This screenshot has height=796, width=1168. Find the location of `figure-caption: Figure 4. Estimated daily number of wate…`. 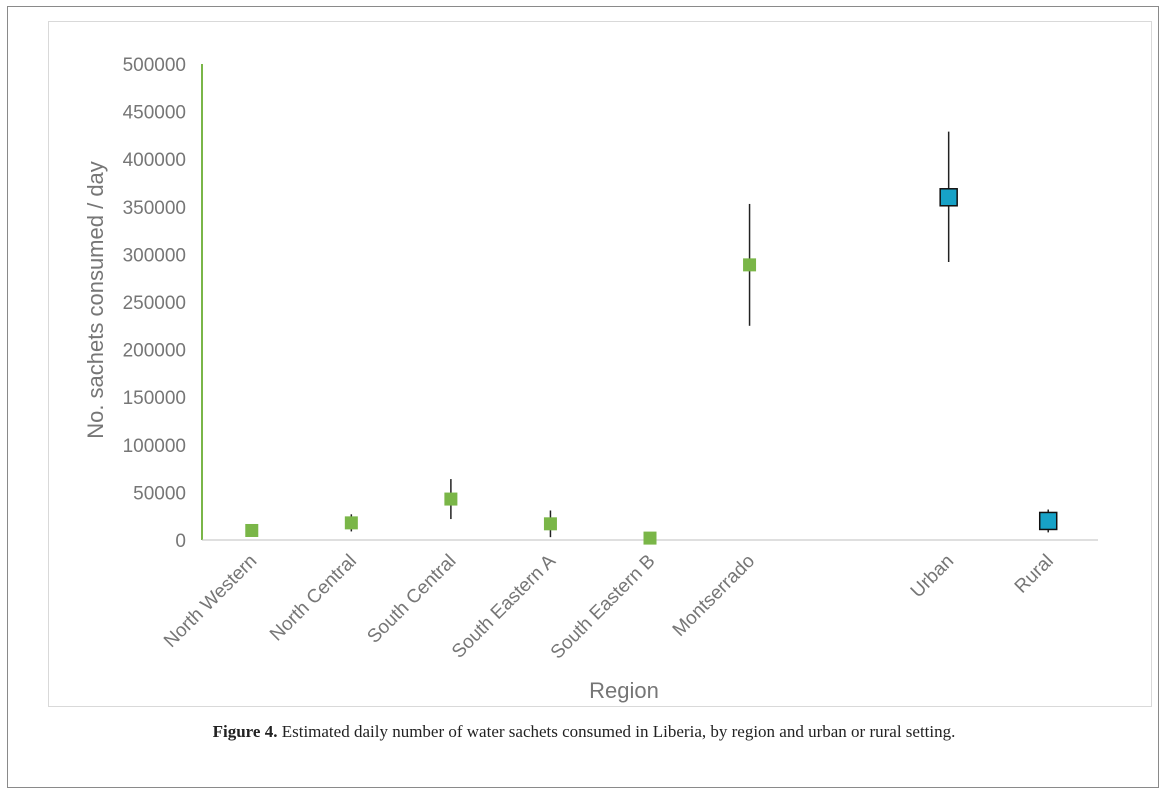

figure-caption: Figure 4. Estimated daily number of wate… is located at coordinates (584, 732).